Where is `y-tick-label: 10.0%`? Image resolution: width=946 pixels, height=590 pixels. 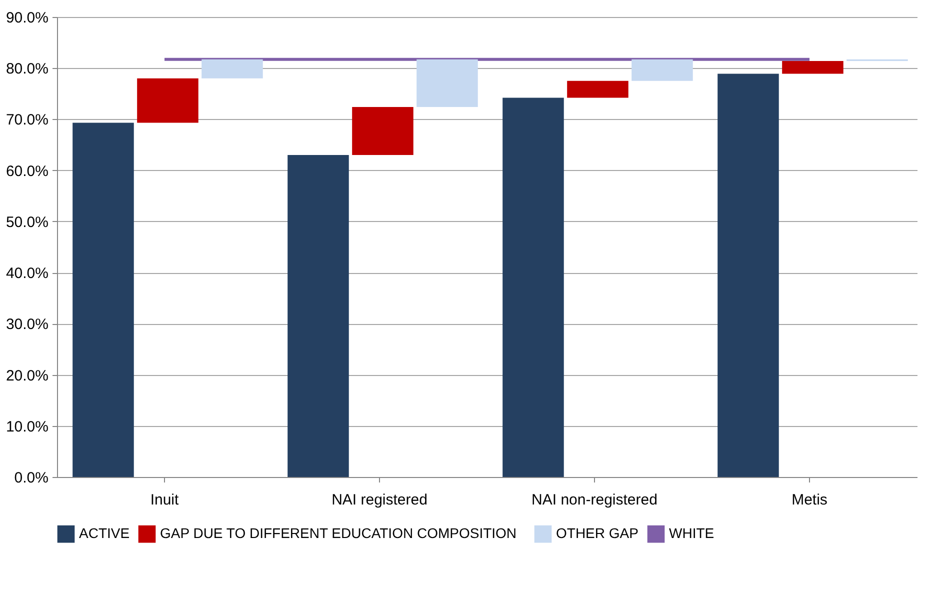 y-tick-label: 10.0% is located at coordinates (27, 427).